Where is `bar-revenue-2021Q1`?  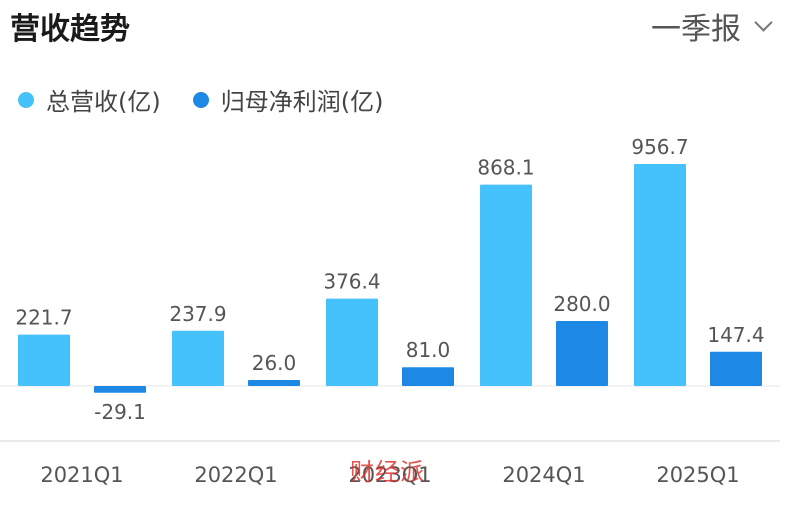 bar-revenue-2021Q1 is located at coordinates (44, 360).